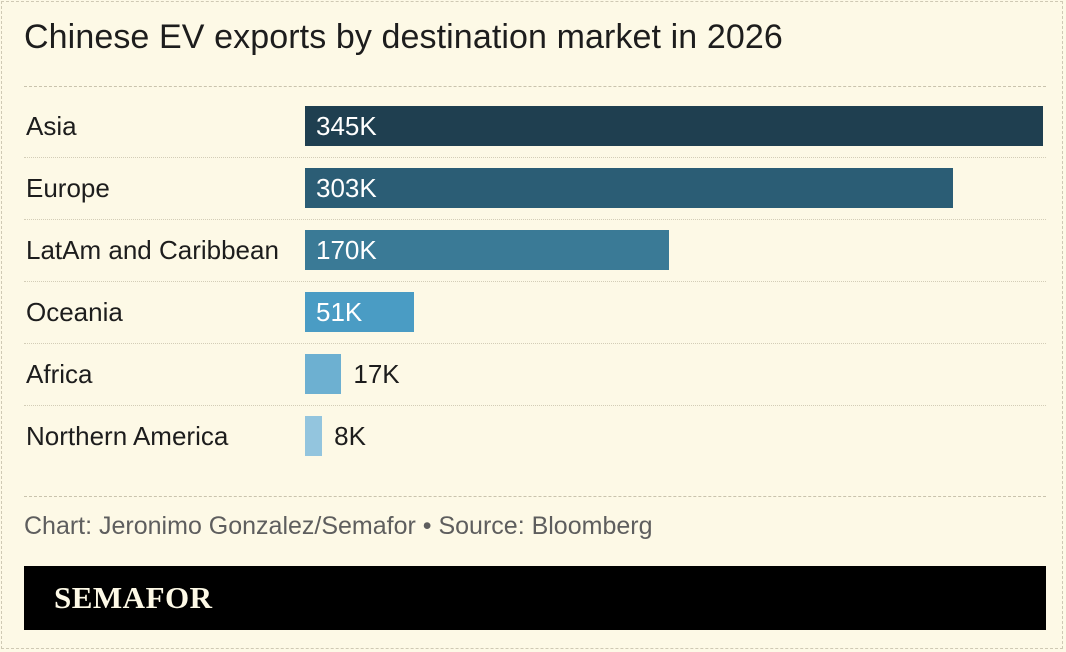  I want to click on value-label: 8K, so click(350, 436).